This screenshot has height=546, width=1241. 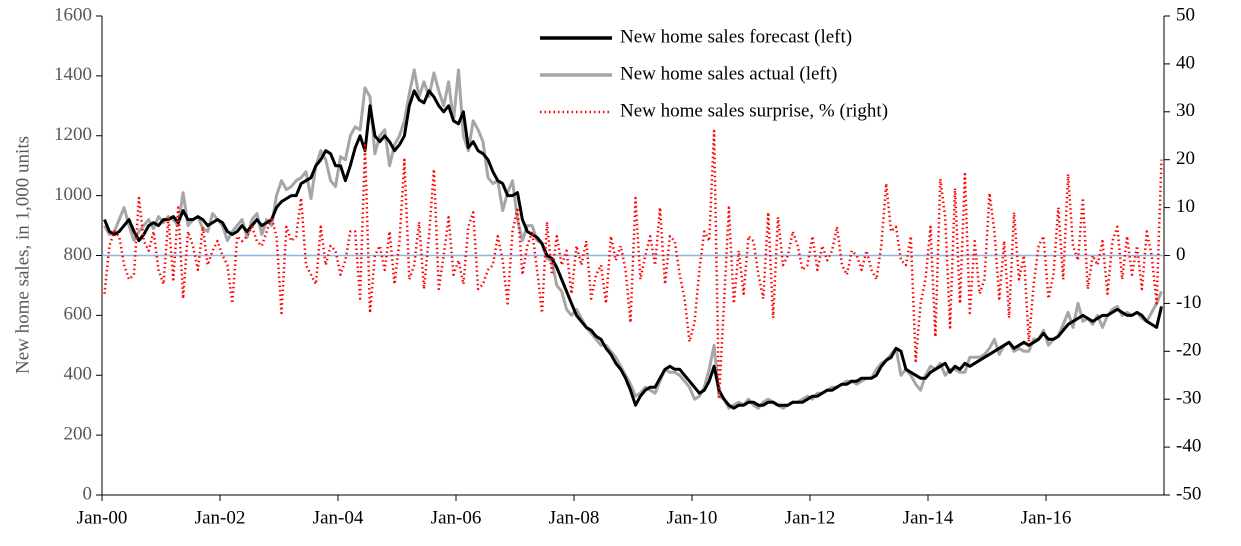 What do you see at coordinates (928, 517) in the screenshot?
I see `x-tick-label: Jan-14` at bounding box center [928, 517].